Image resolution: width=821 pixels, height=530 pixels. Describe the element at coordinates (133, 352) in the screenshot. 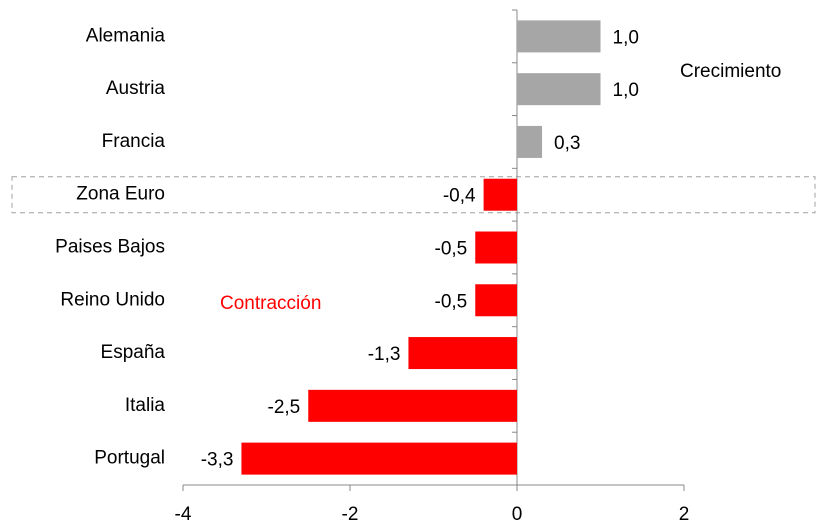

I see `y-tick-label: España` at that location.